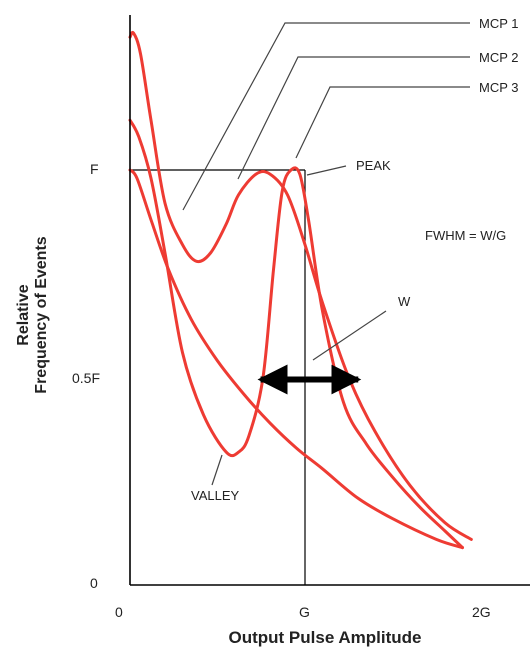 This screenshot has width=530, height=648. Describe the element at coordinates (481, 612) in the screenshot. I see `x-tick-label-2g: 2G` at that location.